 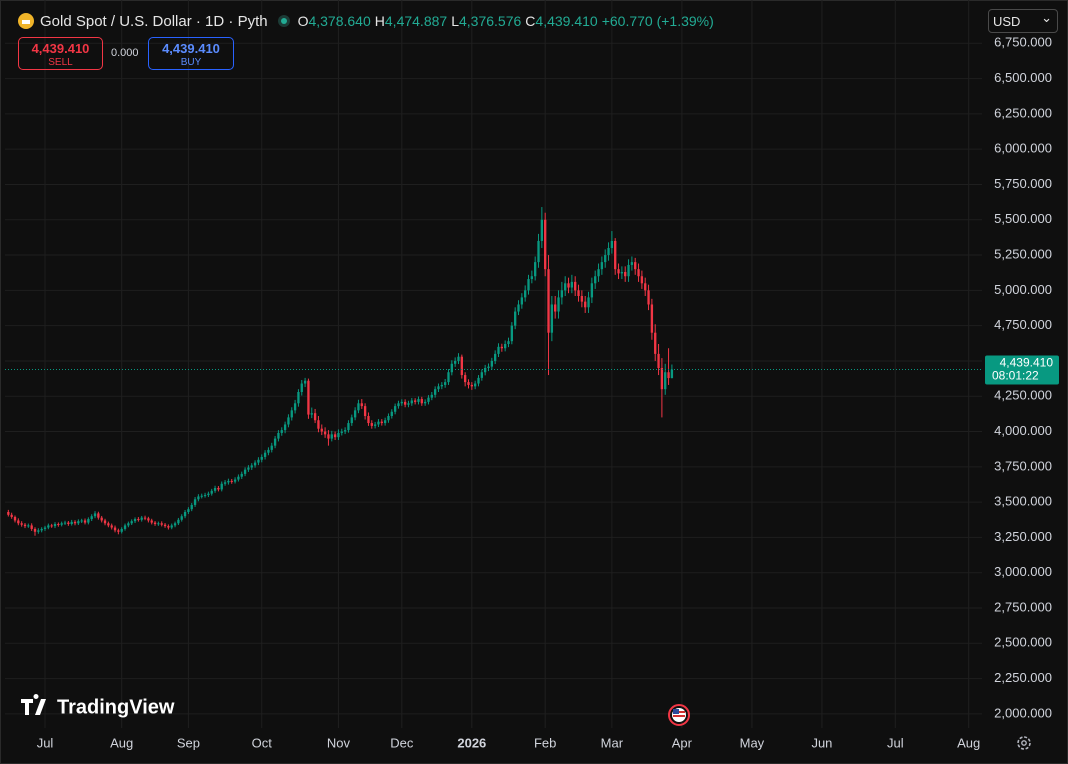 What do you see at coordinates (657, 21) in the screenshot?
I see `change: +60.770 (+1.39%)` at bounding box center [657, 21].